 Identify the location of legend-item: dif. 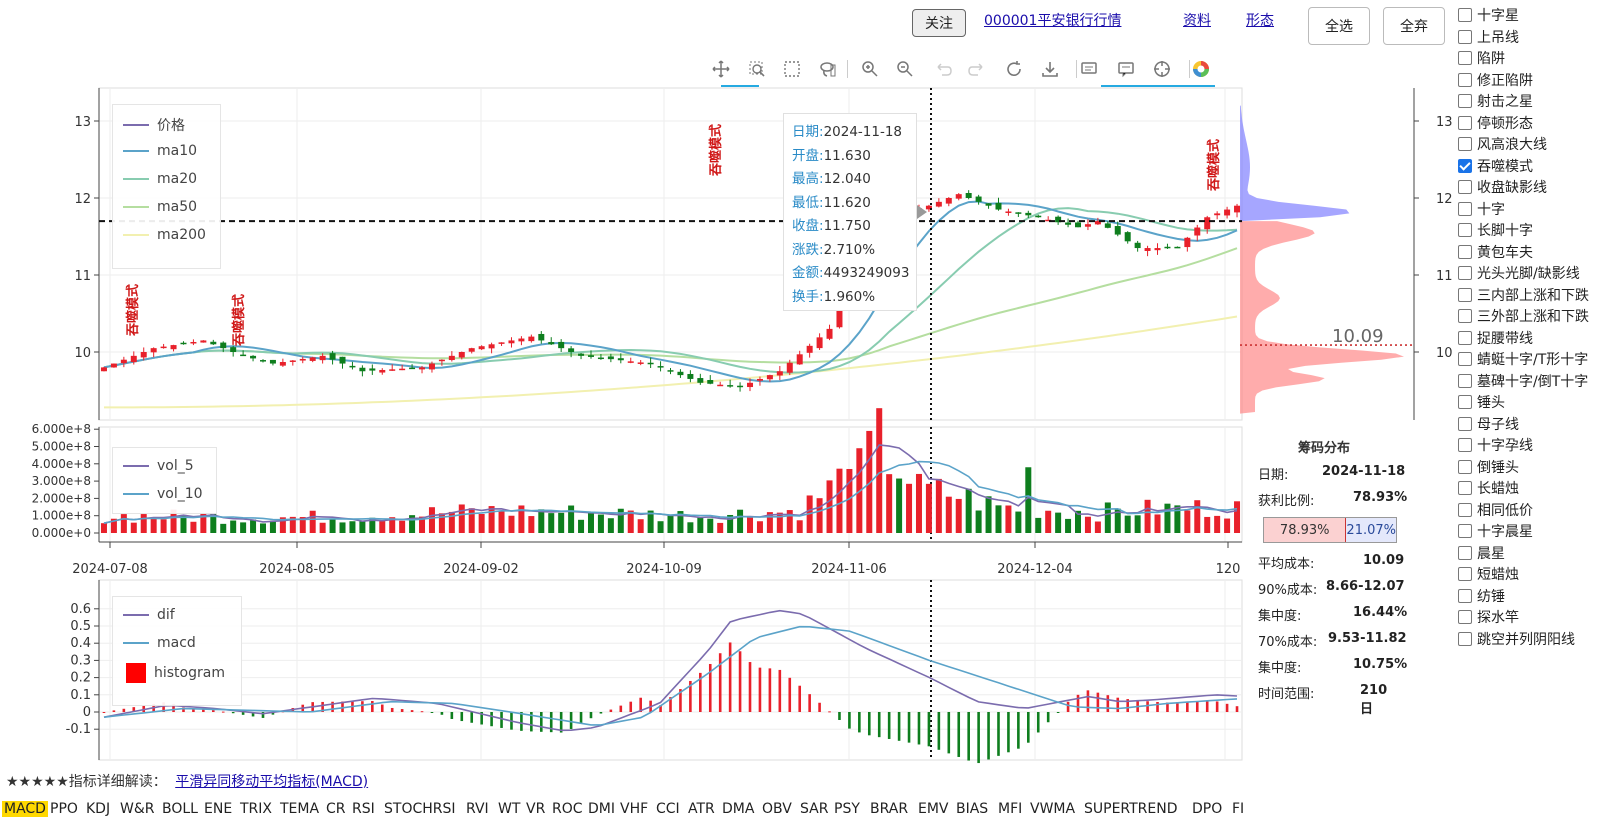
(149, 615).